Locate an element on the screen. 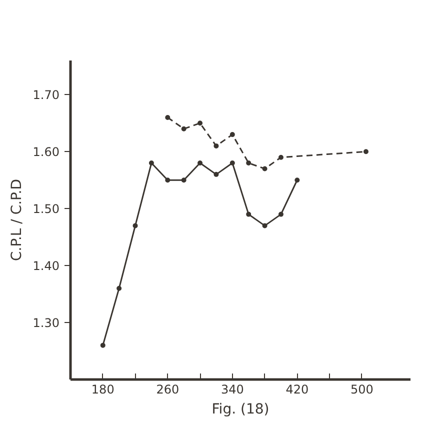 Image resolution: width=440 pixels, height=430 pixels. x-tick-label: 500 is located at coordinates (362, 389).